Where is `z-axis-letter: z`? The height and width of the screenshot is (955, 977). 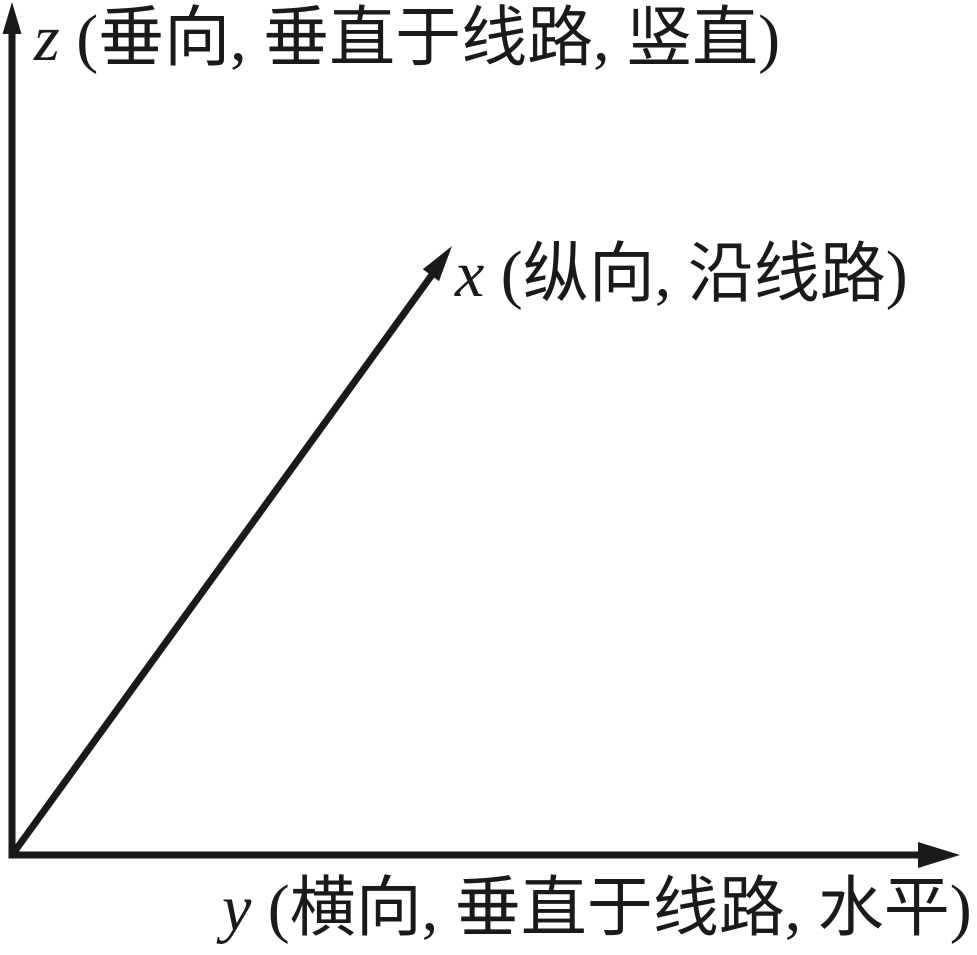 z-axis-letter: z is located at coordinates (47, 38).